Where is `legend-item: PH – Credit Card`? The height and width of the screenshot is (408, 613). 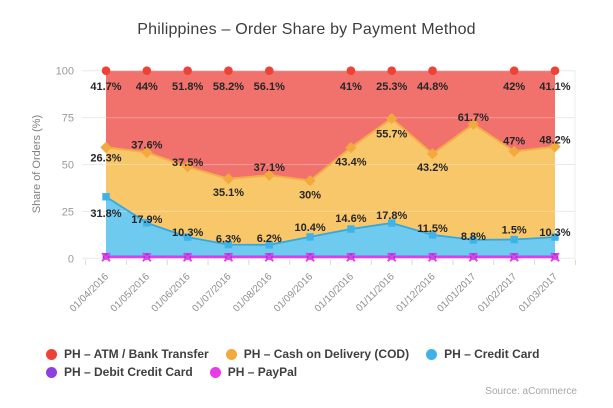
legend-item: PH – Credit Card is located at coordinates (482, 354).